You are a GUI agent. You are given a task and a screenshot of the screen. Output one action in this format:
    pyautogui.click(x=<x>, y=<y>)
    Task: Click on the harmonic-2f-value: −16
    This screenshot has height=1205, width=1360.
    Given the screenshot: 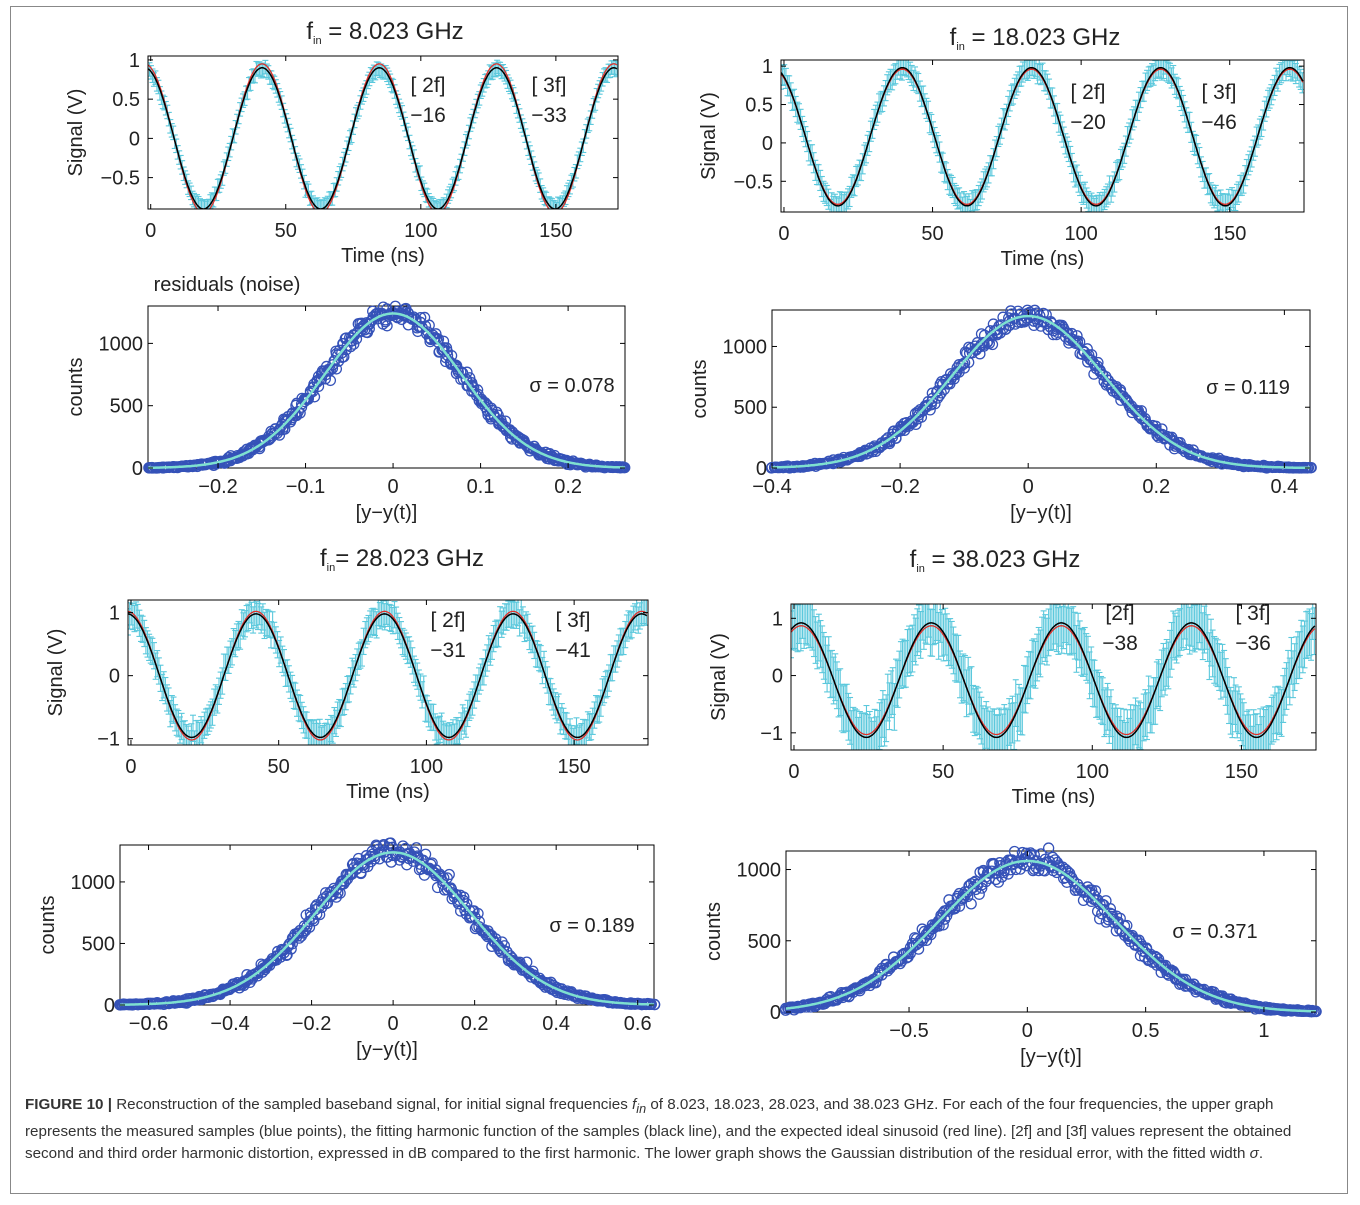 What is the action you would take?
    pyautogui.click(x=428, y=115)
    